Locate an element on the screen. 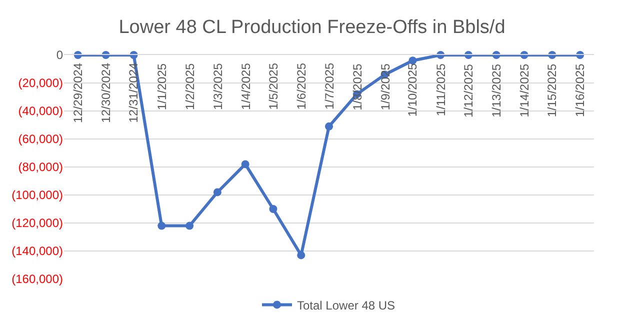 The height and width of the screenshot is (331, 624). x-tick-label: 1/6/2025 is located at coordinates (301, 86).